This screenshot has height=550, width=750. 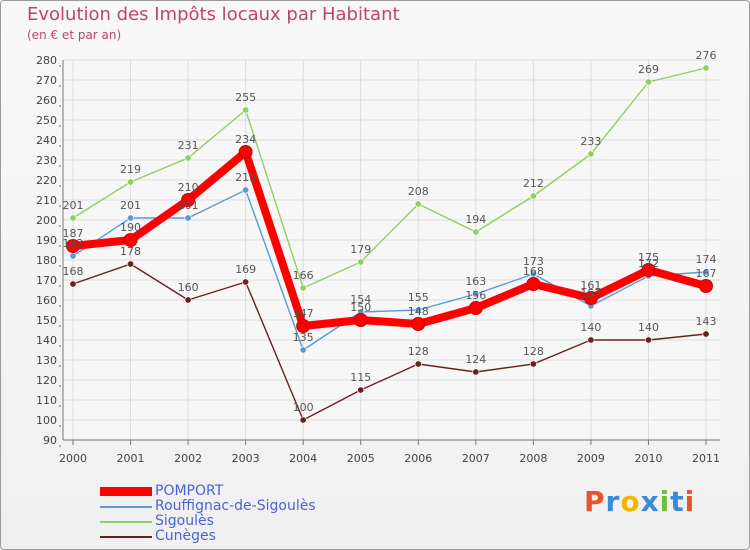 I want to click on data-label: 157, so click(x=590, y=293).